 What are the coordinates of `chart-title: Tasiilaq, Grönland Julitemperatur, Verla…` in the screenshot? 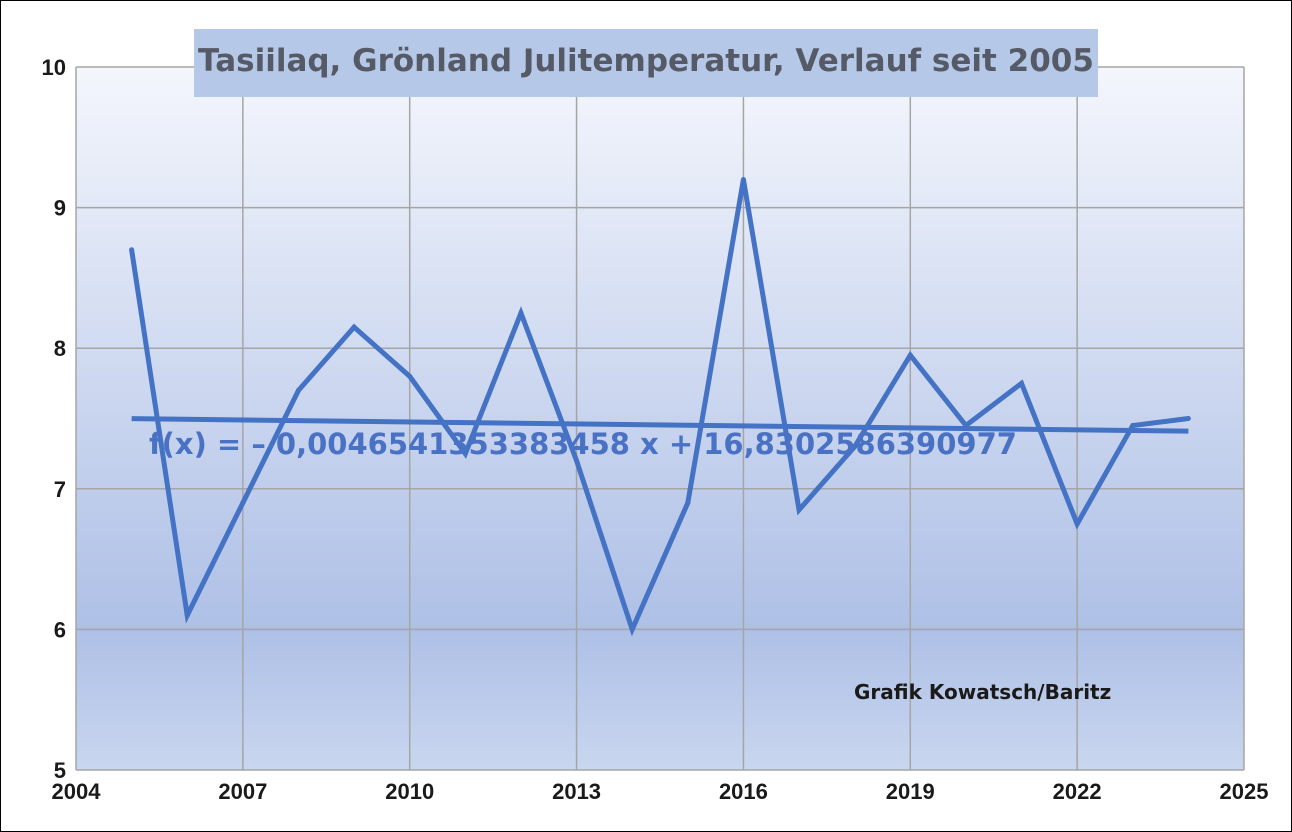 It's located at (646, 61).